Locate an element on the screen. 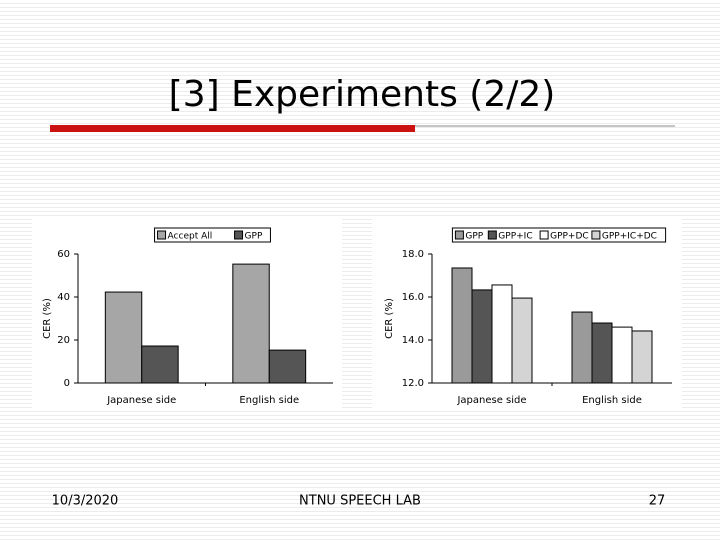 The height and width of the screenshot is (540, 720). y-tick-label: 60 is located at coordinates (63, 254).